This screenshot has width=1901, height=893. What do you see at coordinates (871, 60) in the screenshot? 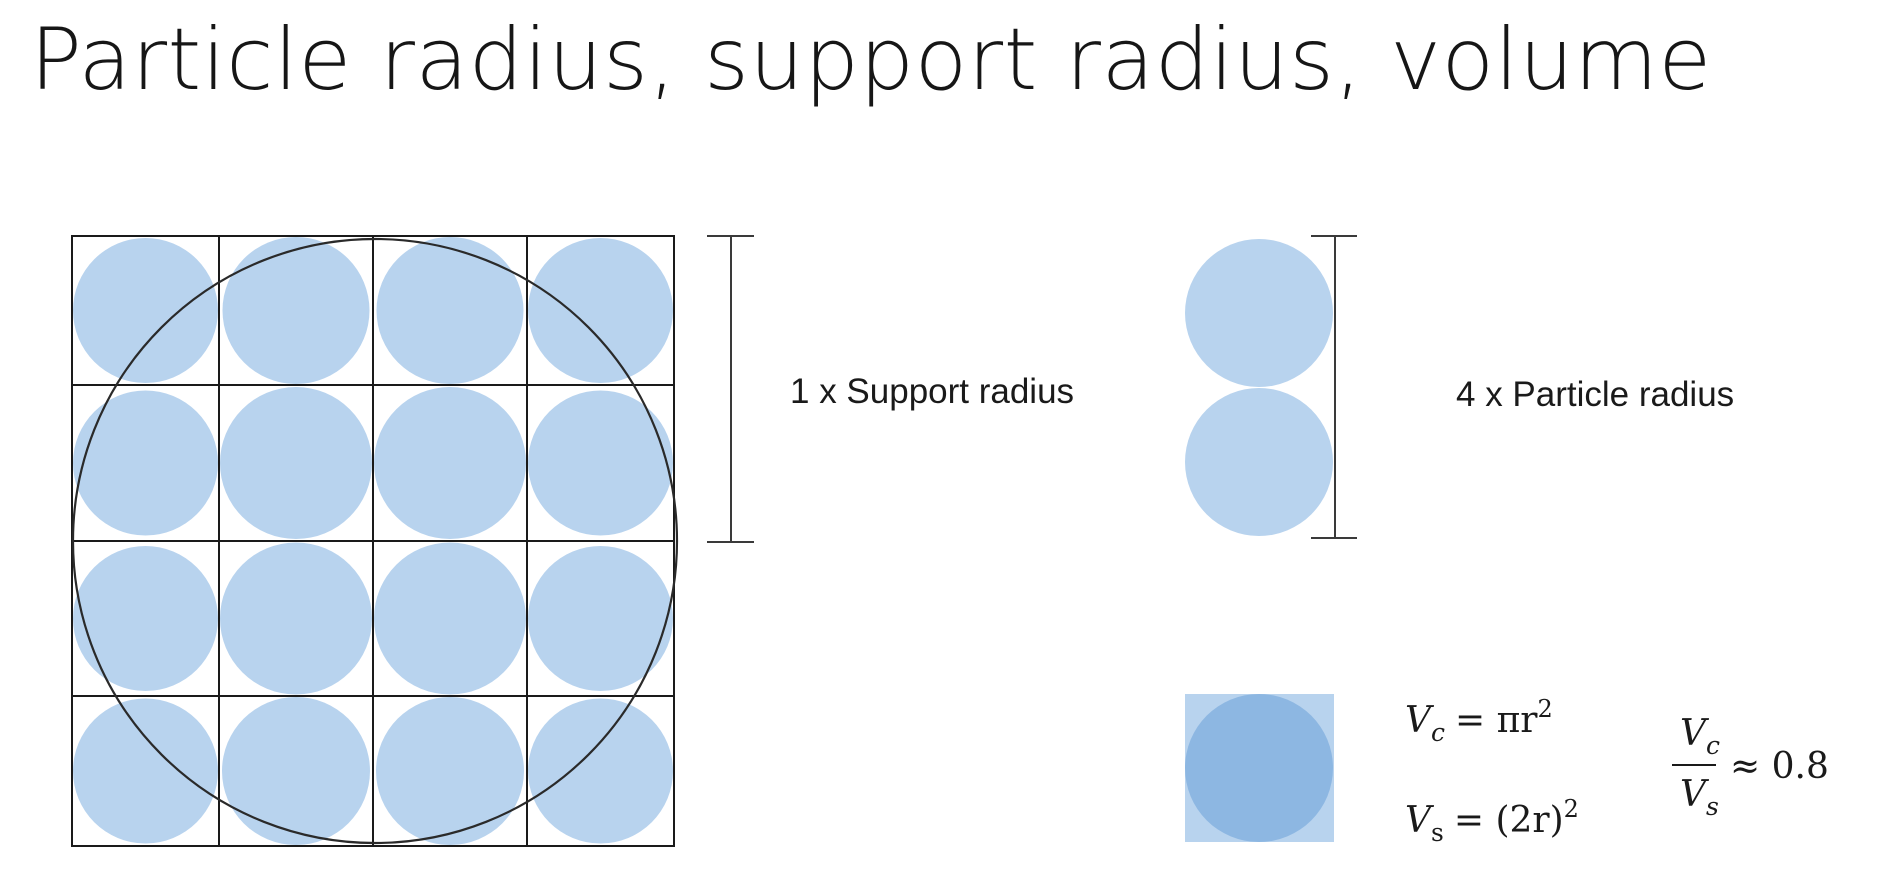
I see `slide-title: Particle radius, support radius, volume` at bounding box center [871, 60].